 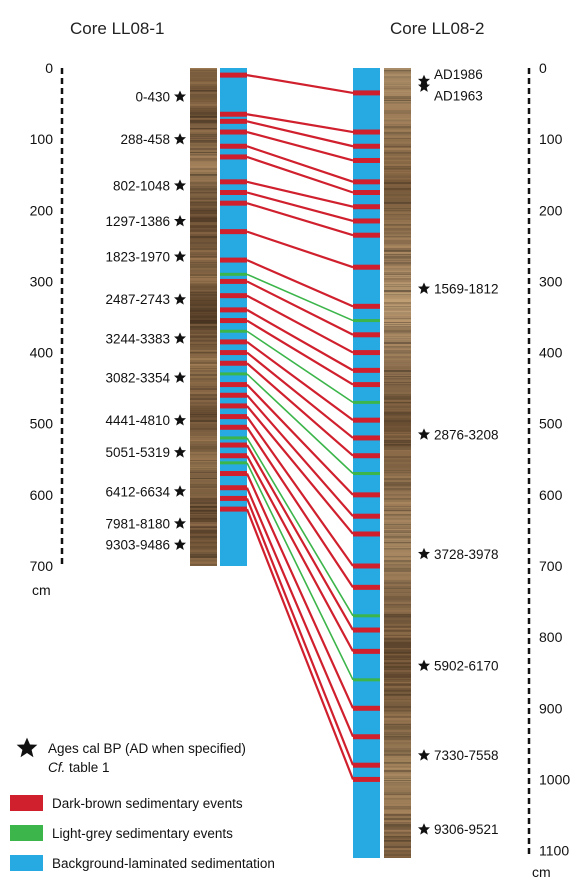 What do you see at coordinates (551, 210) in the screenshot?
I see `core2-tick-200: 200` at bounding box center [551, 210].